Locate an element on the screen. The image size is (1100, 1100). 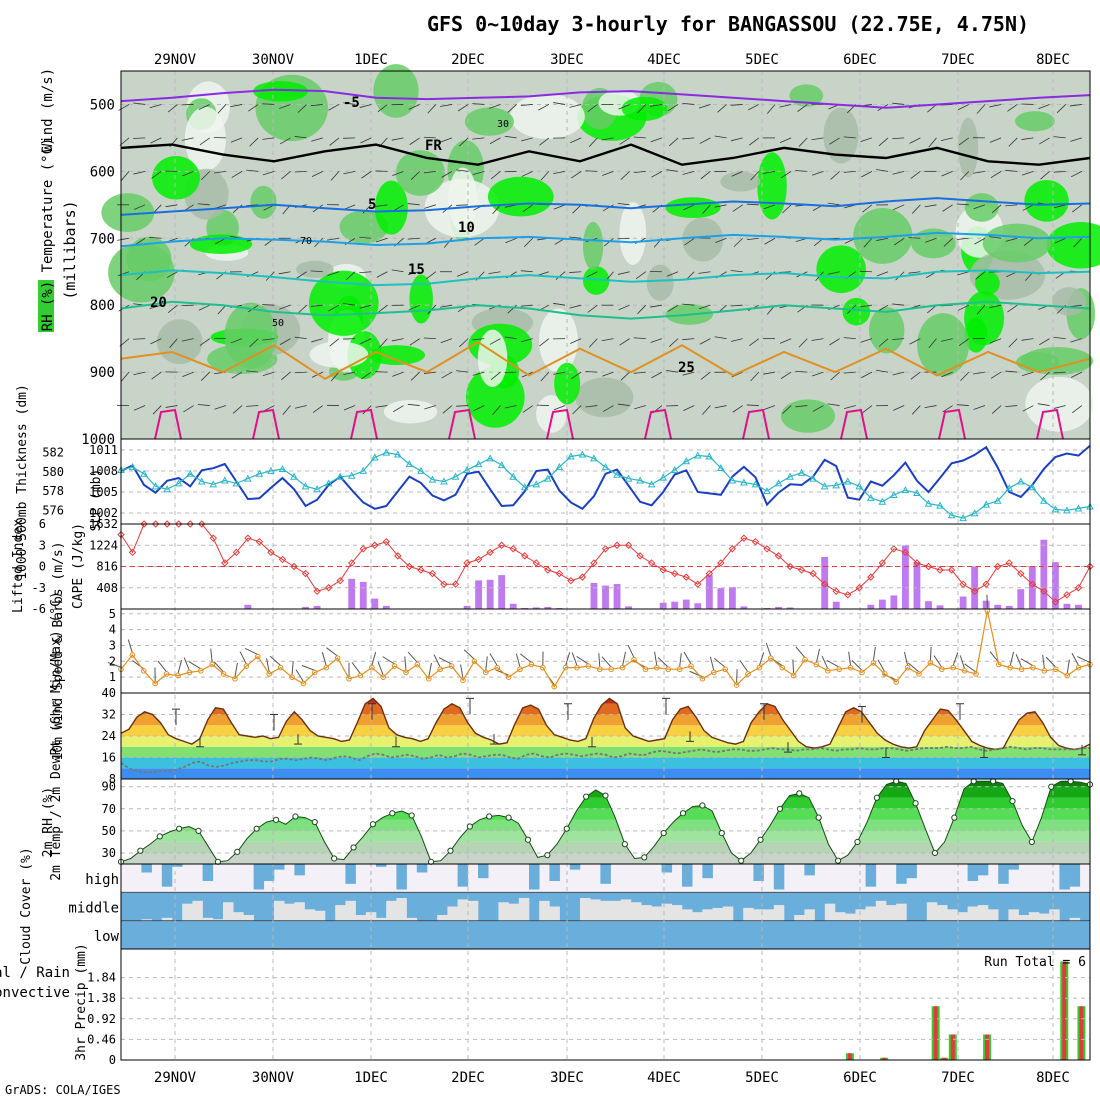
slp-tick: 1005 is located at coordinates (103, 492).